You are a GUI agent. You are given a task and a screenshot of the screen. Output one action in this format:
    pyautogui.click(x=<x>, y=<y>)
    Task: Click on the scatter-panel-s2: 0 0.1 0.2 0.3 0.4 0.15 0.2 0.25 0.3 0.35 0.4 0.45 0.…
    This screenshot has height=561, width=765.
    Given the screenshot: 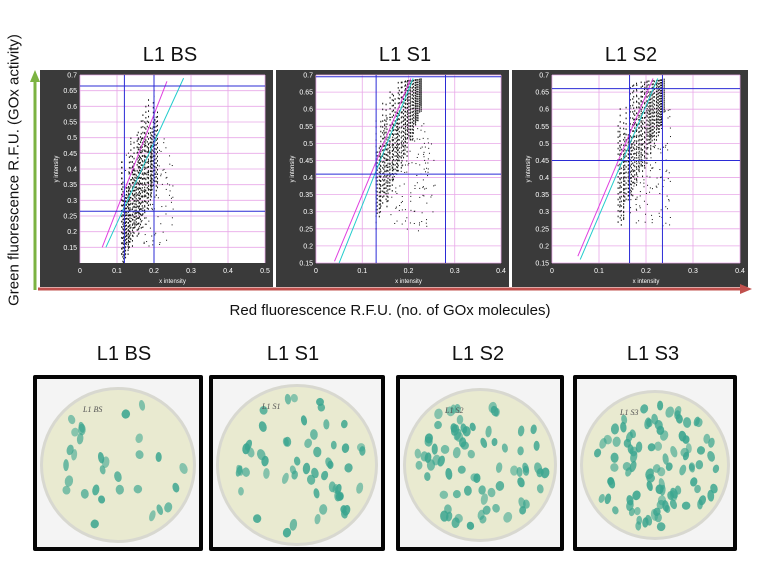 What is the action you would take?
    pyautogui.click(x=630, y=178)
    